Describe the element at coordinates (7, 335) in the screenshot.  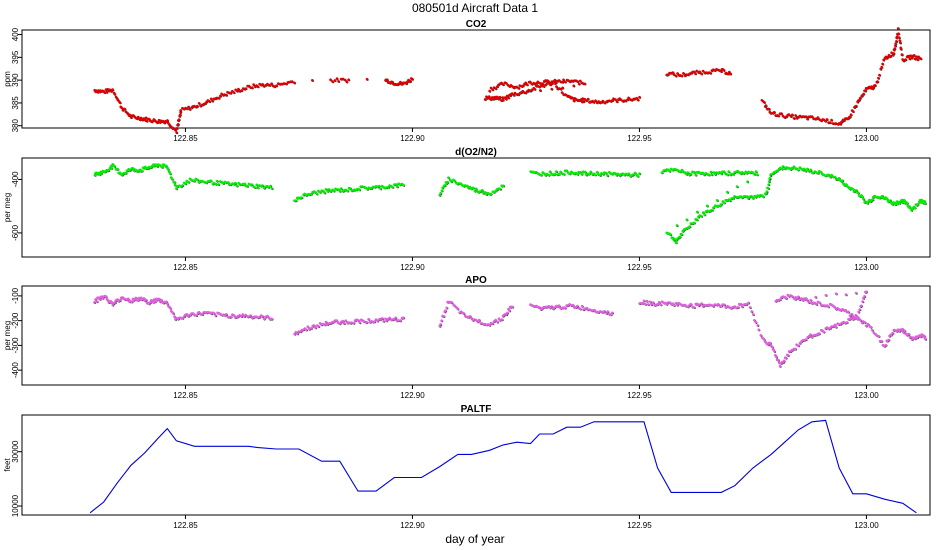
I see `y-axis-label: per meg` at that location.